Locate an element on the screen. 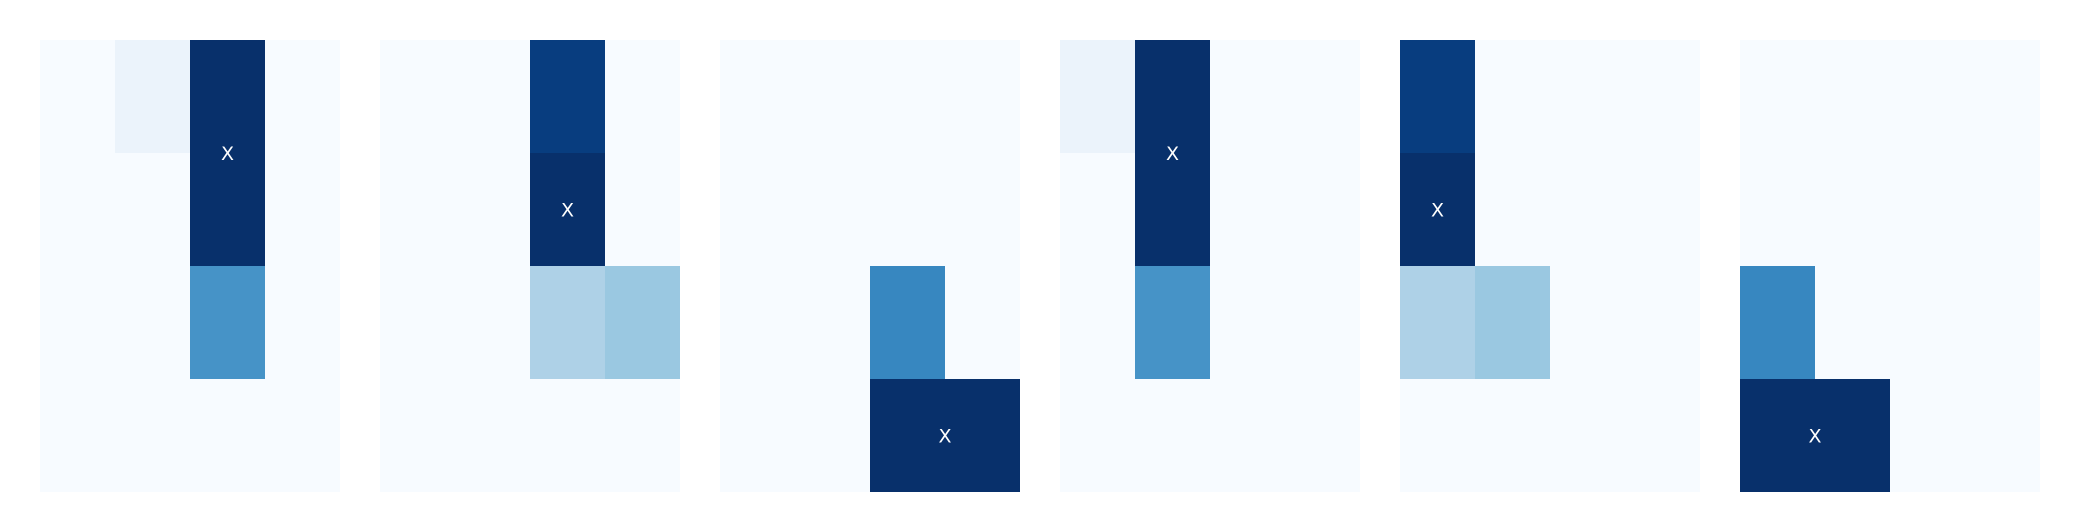  heatmap-panel-3: X is located at coordinates (870, 266).